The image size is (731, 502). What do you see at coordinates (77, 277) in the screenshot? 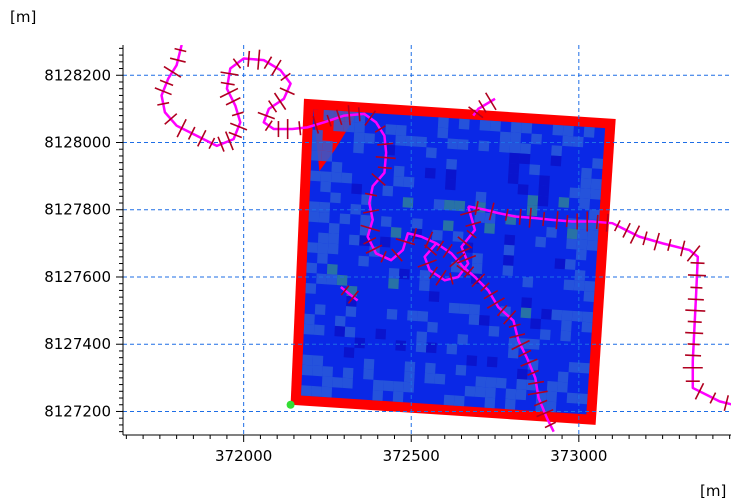
I see `y-tick-label: 8127600` at bounding box center [77, 277].